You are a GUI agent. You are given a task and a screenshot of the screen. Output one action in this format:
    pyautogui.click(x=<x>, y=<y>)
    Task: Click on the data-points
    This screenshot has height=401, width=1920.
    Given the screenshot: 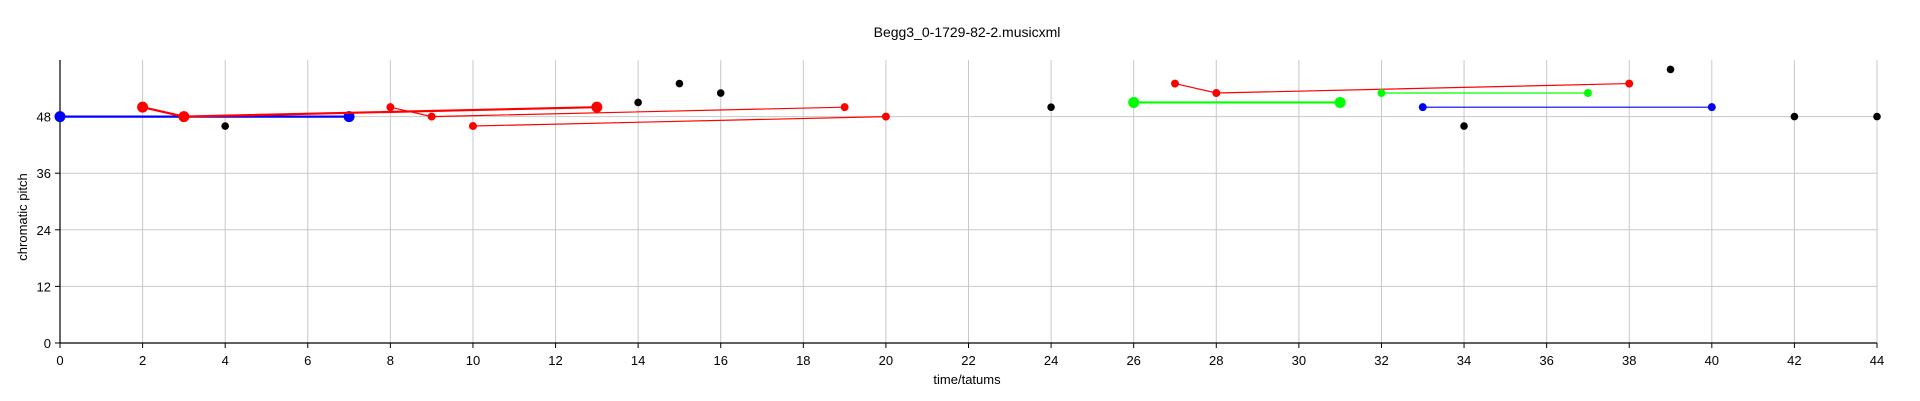 What is the action you would take?
    pyautogui.click(x=1051, y=97)
    